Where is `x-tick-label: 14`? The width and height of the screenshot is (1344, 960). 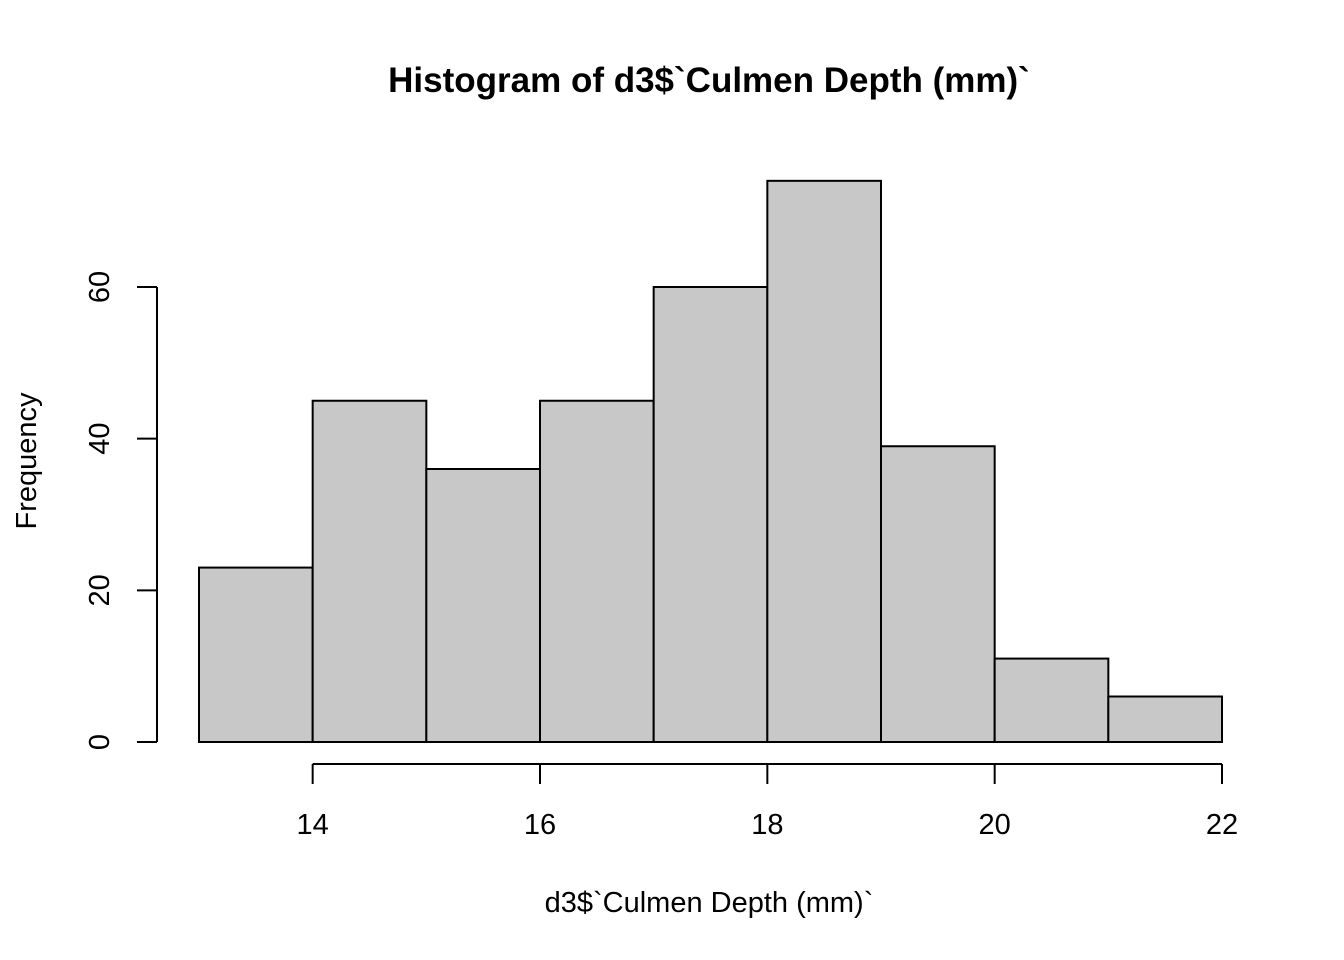
x-tick-label: 14 is located at coordinates (313, 825).